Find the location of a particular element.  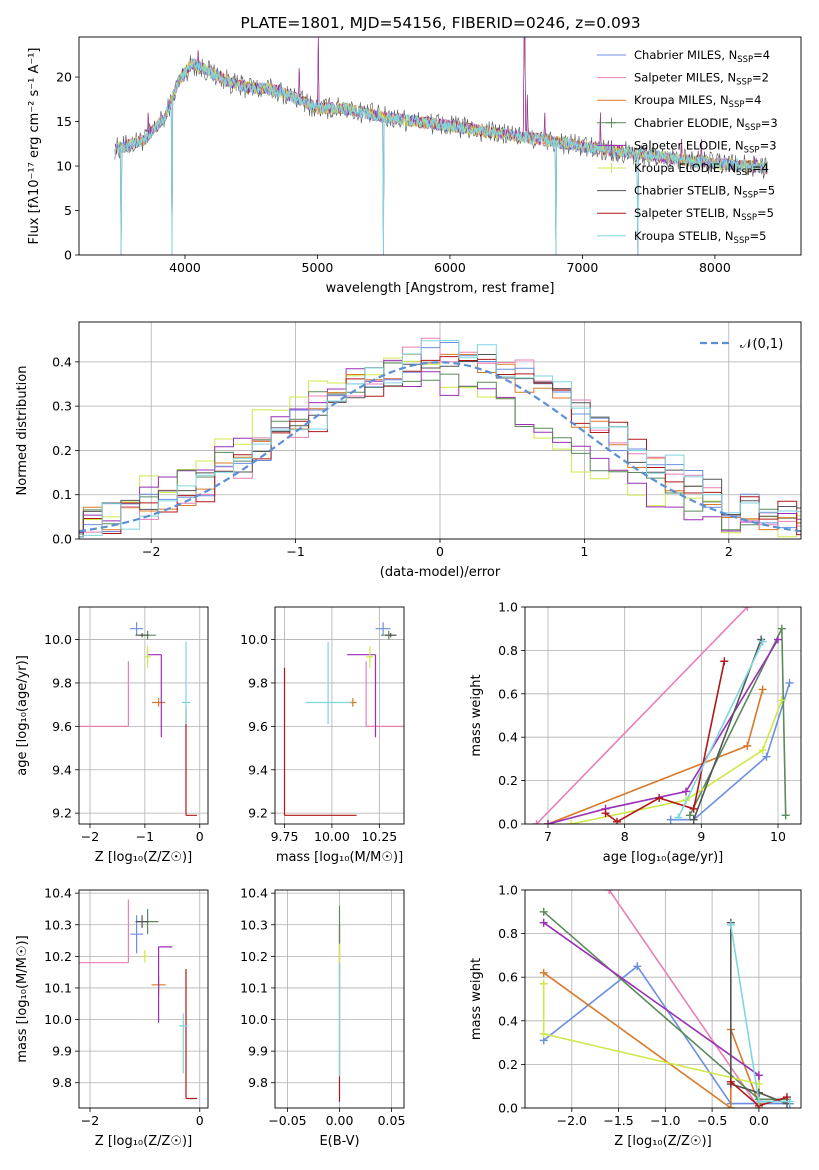

y-axis-label: age [log₁₀(age/yr)] is located at coordinates (22, 715).